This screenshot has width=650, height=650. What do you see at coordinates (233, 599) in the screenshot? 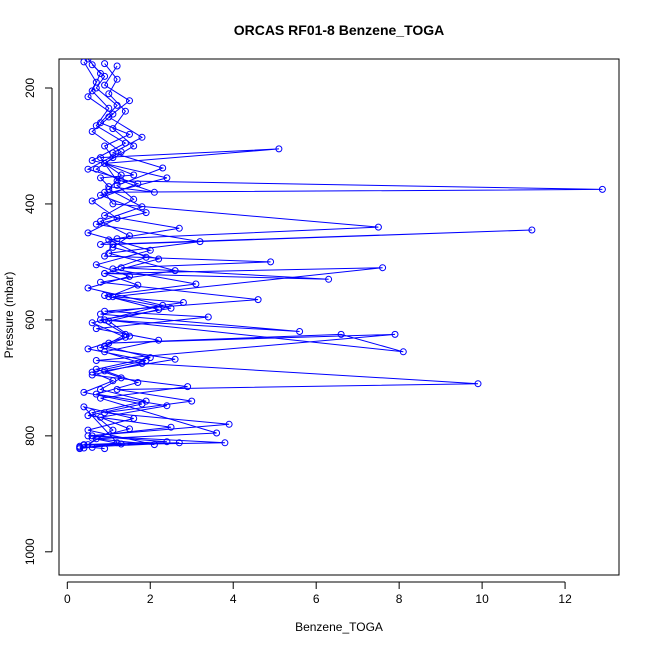
I see `x-tick-label: 4` at bounding box center [233, 599].